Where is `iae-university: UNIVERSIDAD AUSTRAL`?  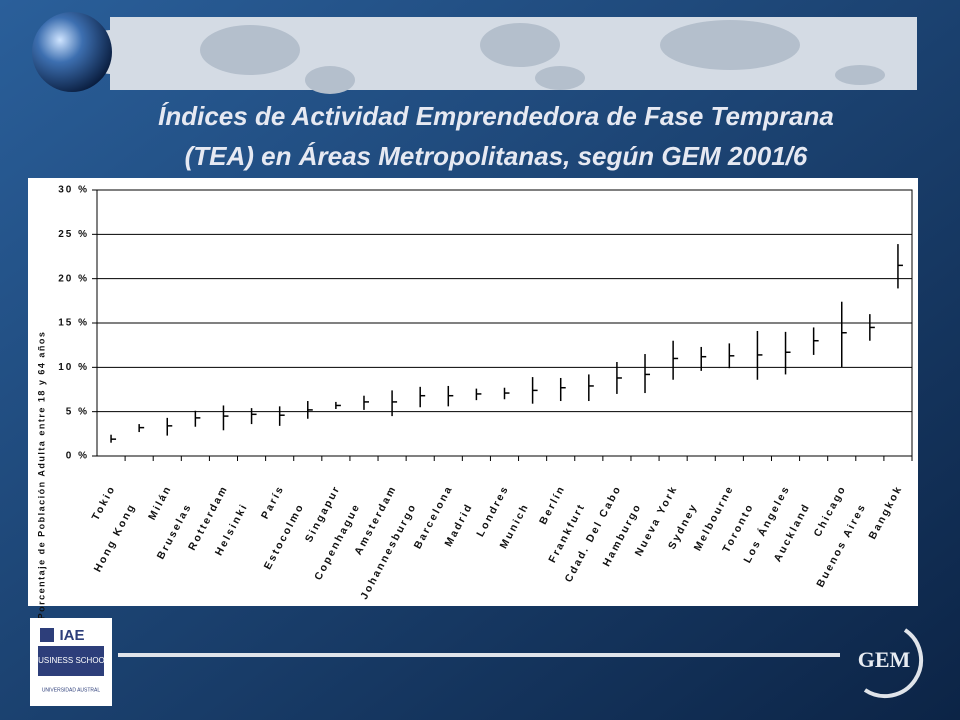 iae-university: UNIVERSIDAD AUSTRAL is located at coordinates (71, 690).